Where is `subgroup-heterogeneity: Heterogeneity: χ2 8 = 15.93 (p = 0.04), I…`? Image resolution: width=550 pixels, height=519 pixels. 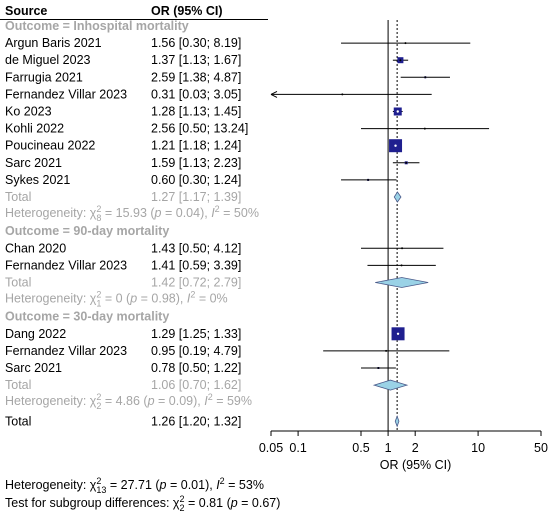 subgroup-heterogeneity: Heterogeneity: χ2 8 = 15.93 (p = 0.04), I… is located at coordinates (132, 213).